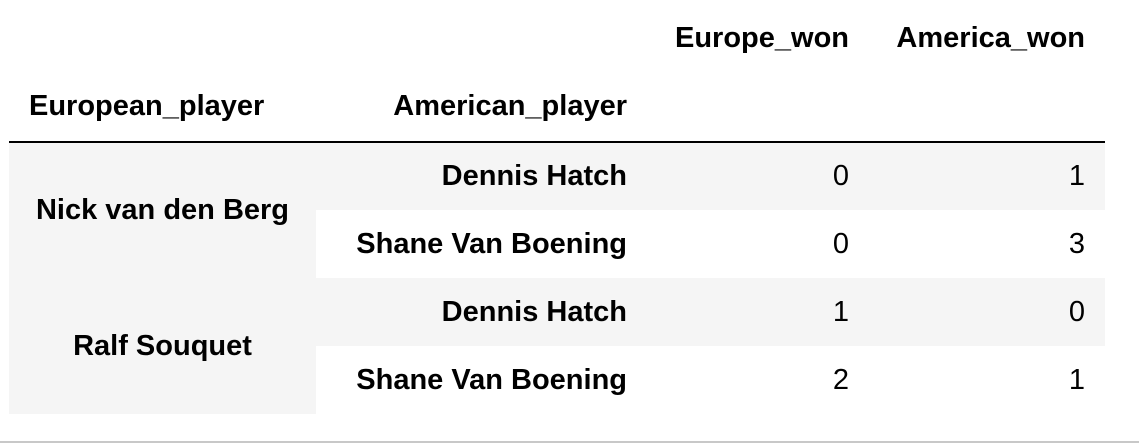 Image resolution: width=1139 pixels, height=444 pixels. Describe the element at coordinates (162, 210) in the screenshot. I see `european-player-cell: Nick van den Berg` at that location.